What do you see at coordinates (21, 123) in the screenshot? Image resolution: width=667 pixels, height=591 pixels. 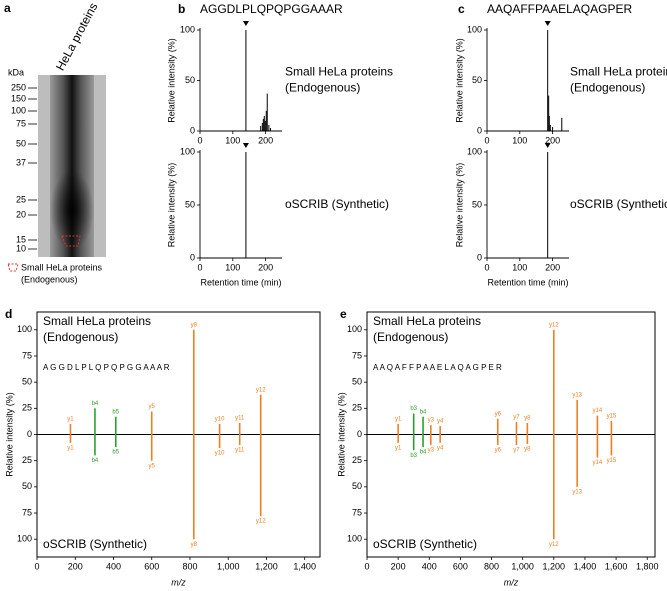 I see `marker-label: 75` at bounding box center [21, 123].